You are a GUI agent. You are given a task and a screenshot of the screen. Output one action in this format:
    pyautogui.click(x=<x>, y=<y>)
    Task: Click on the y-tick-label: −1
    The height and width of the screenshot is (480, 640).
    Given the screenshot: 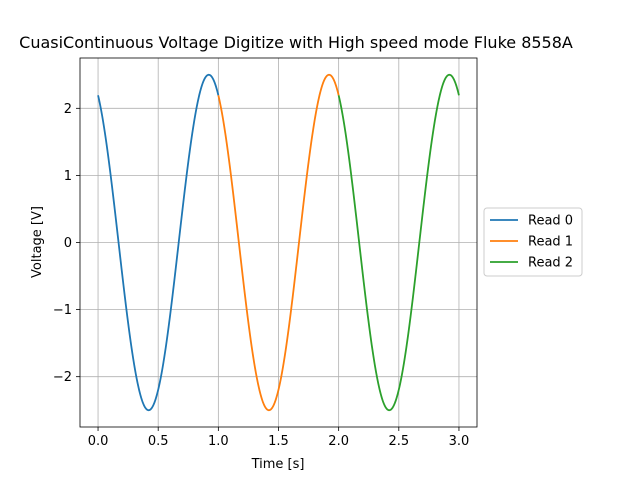 What is the action you would take?
    pyautogui.click(x=62, y=310)
    